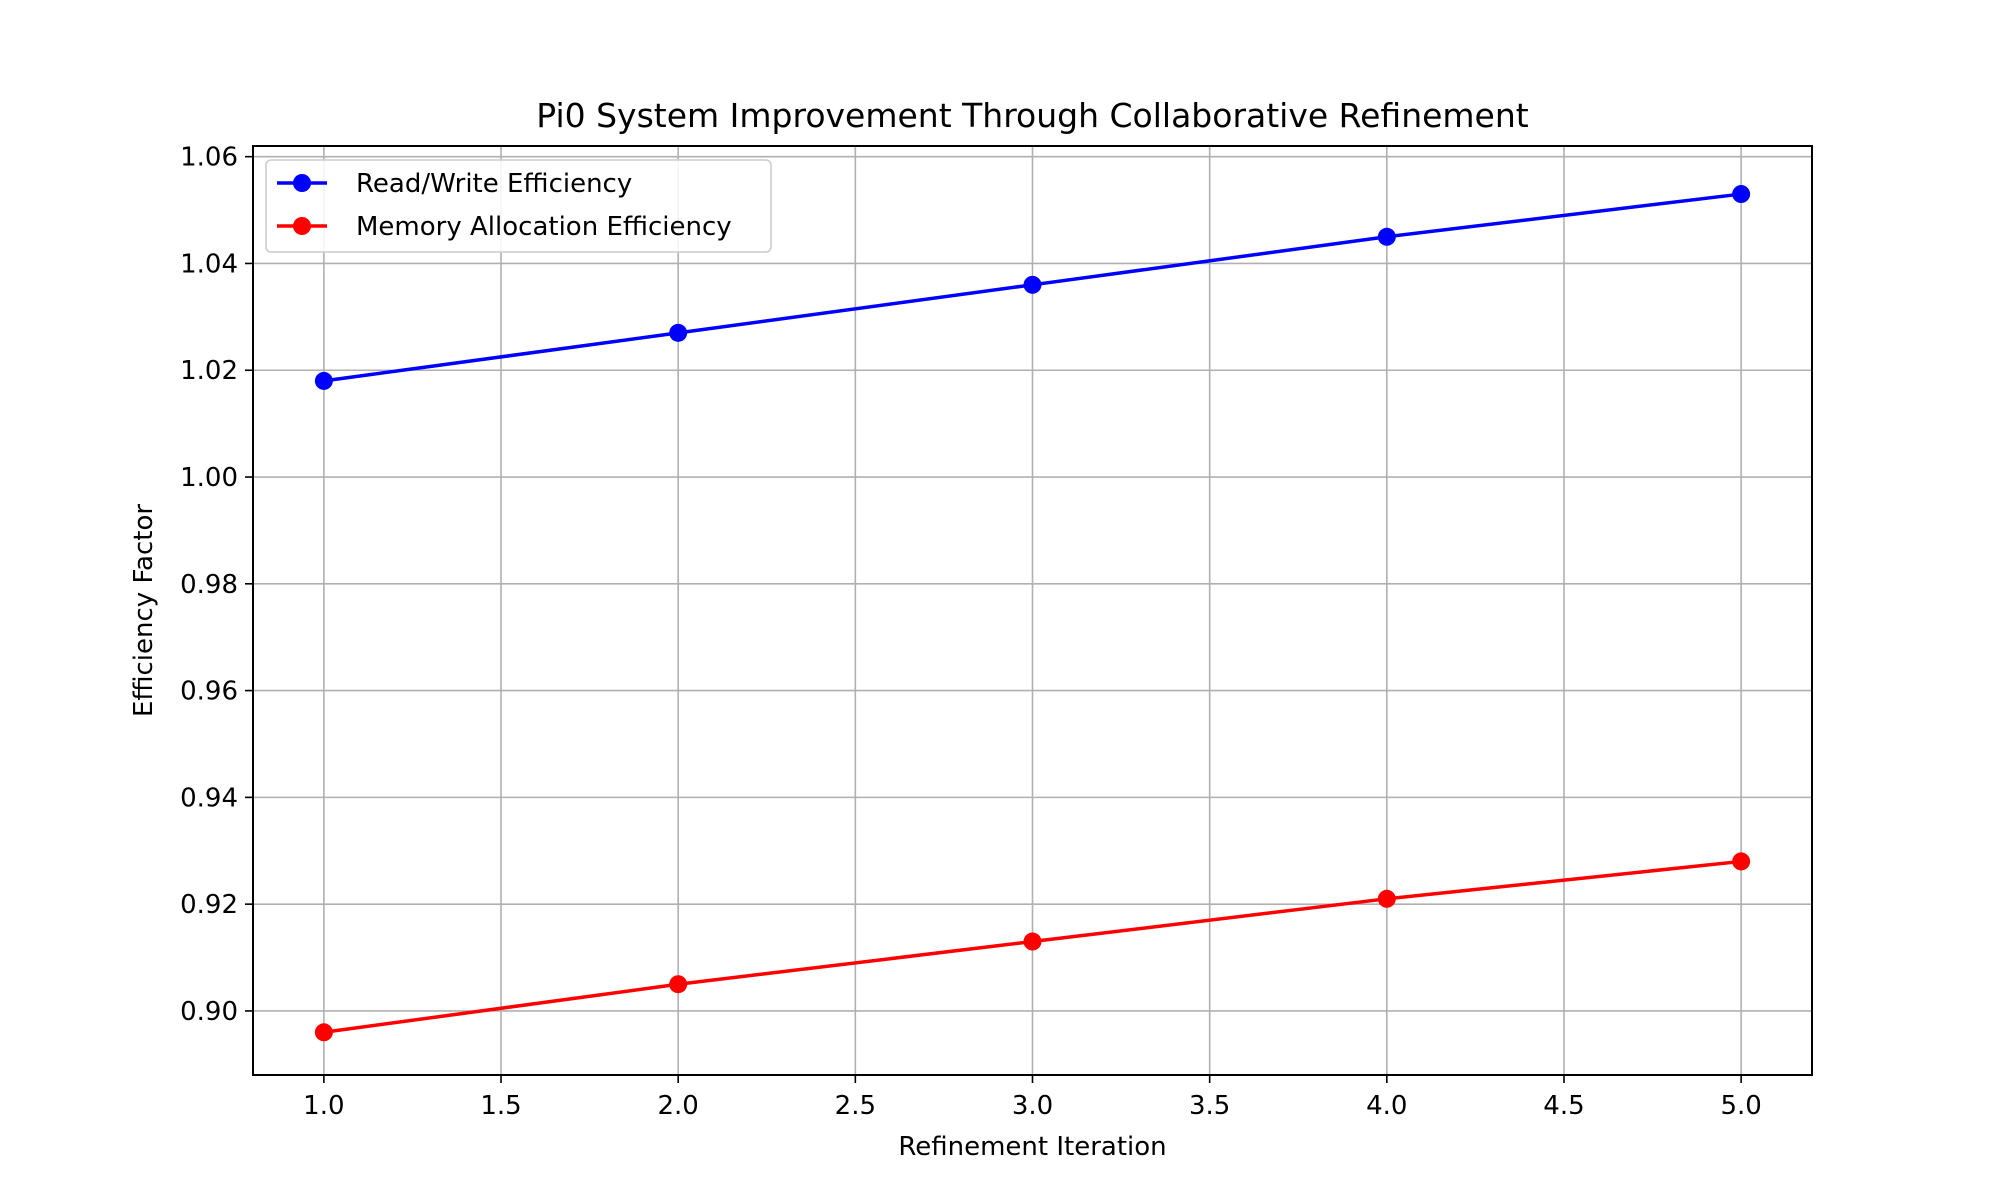  I want to click on y-tick-label: 1.00, so click(209, 478).